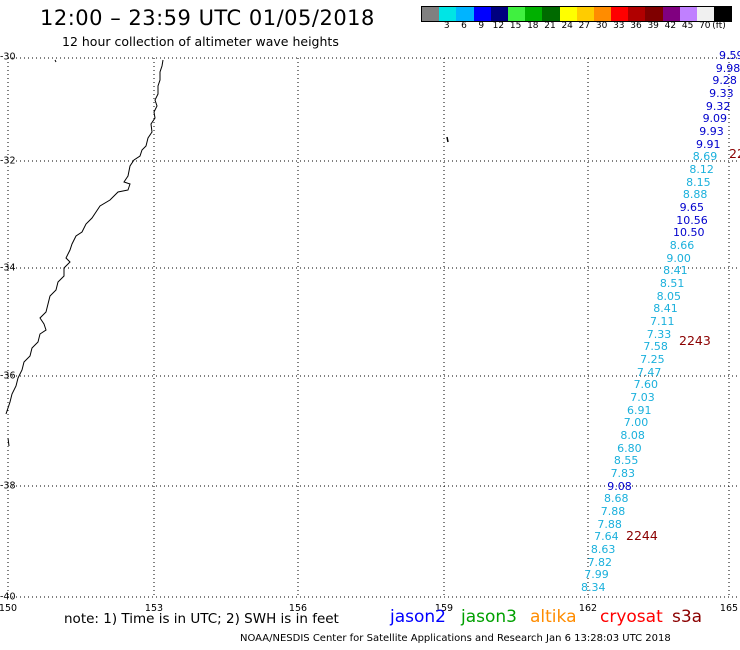 Image resolution: width=740 pixels, height=650 pixels. I want to click on legend-label: 21, so click(550, 26).